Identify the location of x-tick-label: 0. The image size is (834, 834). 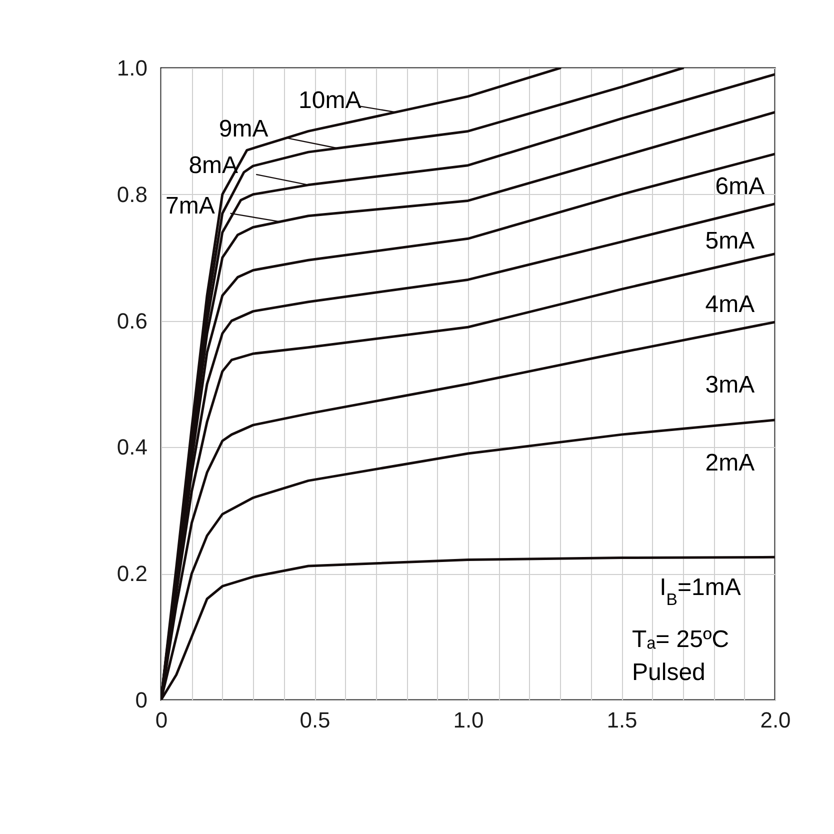
(161, 720).